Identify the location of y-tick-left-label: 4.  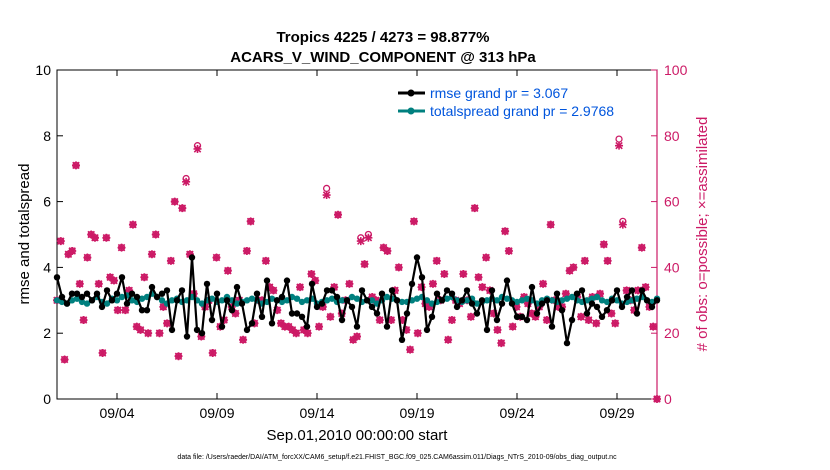
(47, 267).